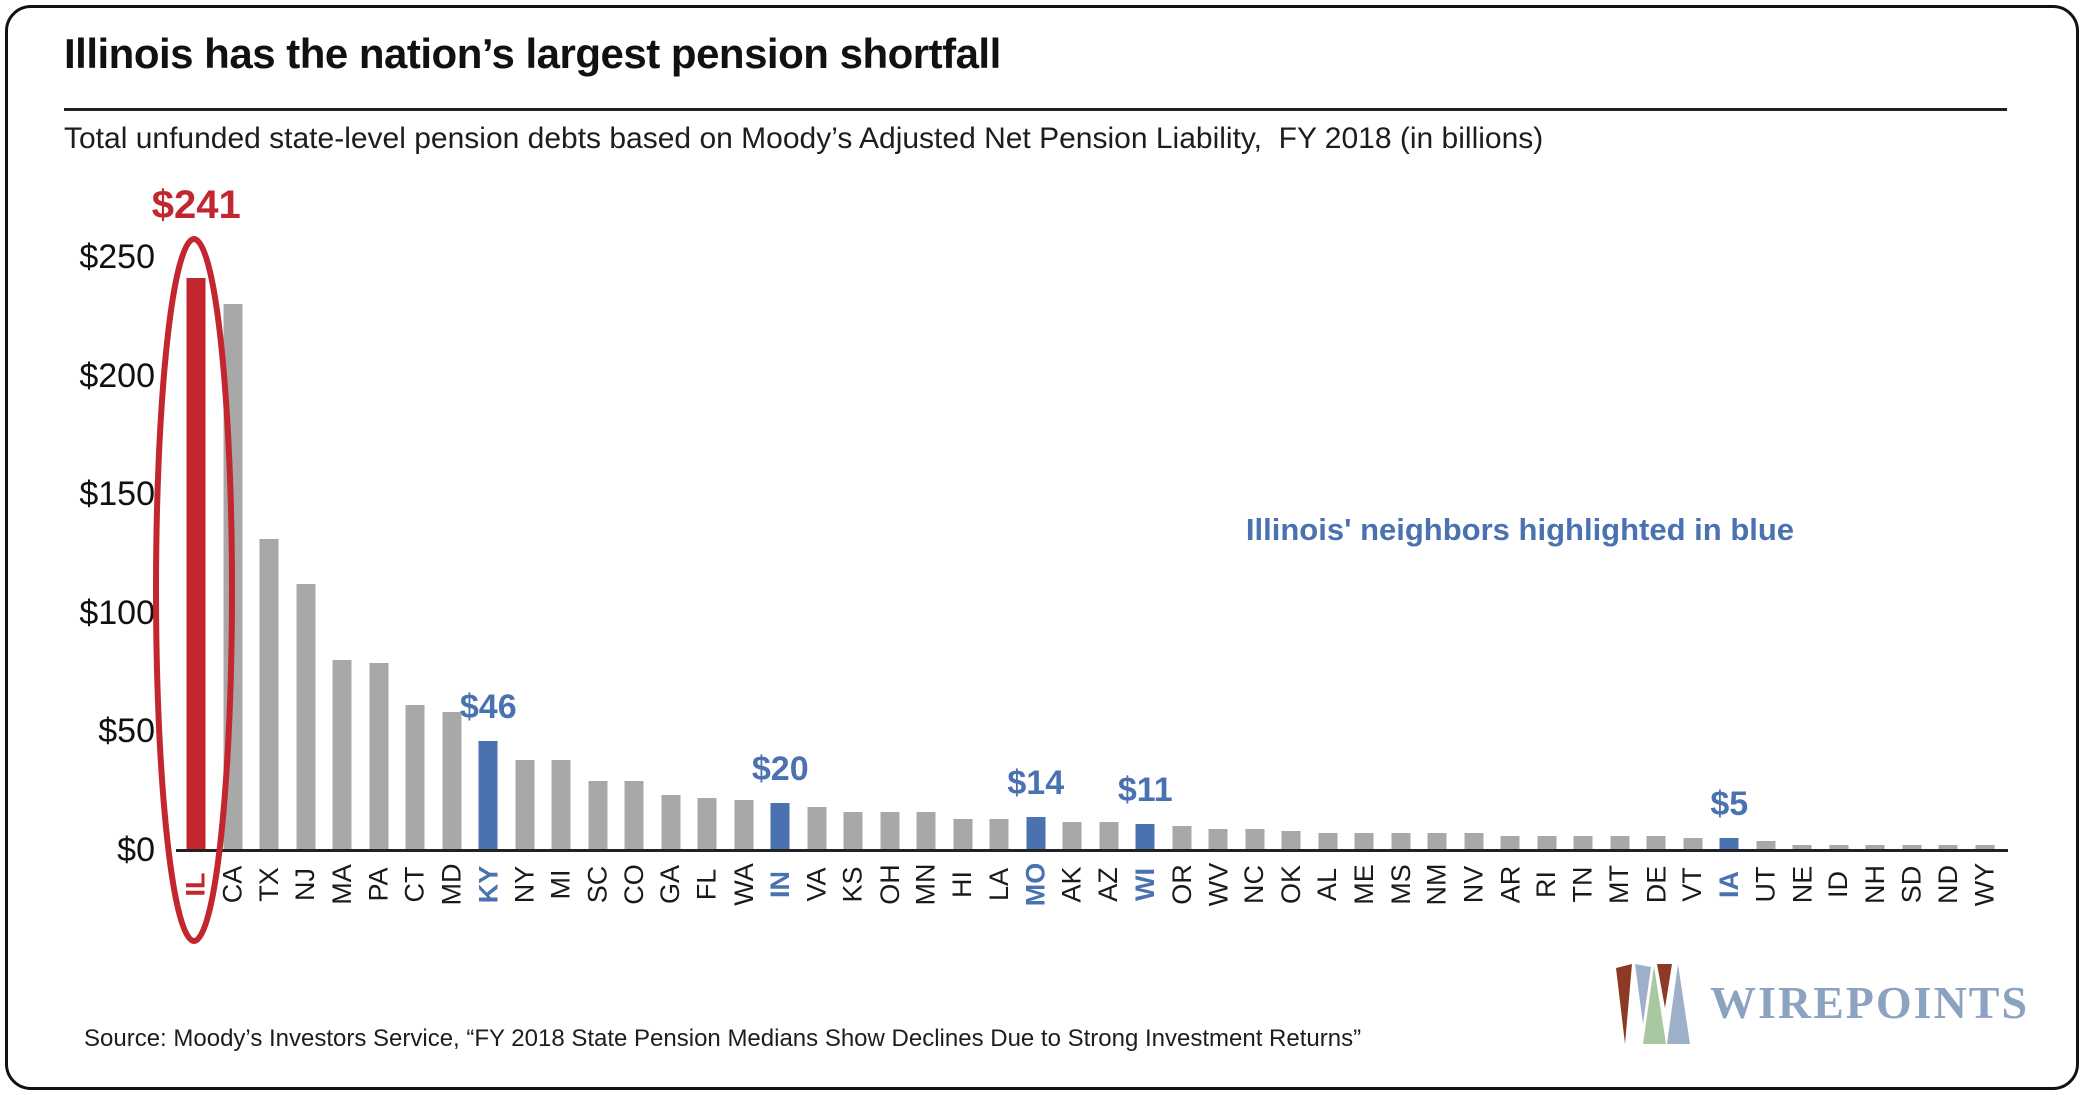  What do you see at coordinates (998, 884) in the screenshot?
I see `x-axis-label-la: LA` at bounding box center [998, 884].